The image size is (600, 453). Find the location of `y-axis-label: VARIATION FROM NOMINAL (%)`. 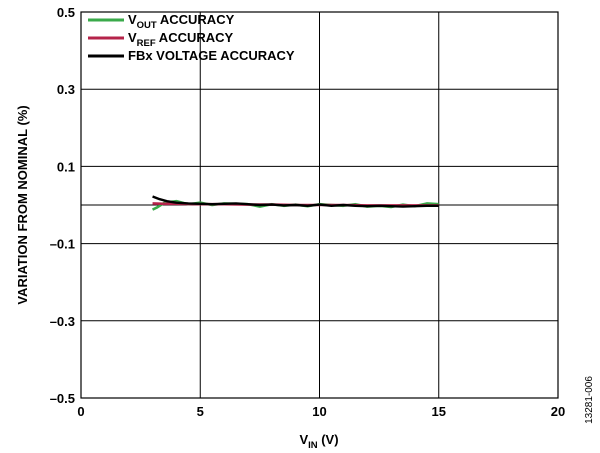

y-axis-label: VARIATION FROM NOMINAL (%) is located at coordinates (22, 204).